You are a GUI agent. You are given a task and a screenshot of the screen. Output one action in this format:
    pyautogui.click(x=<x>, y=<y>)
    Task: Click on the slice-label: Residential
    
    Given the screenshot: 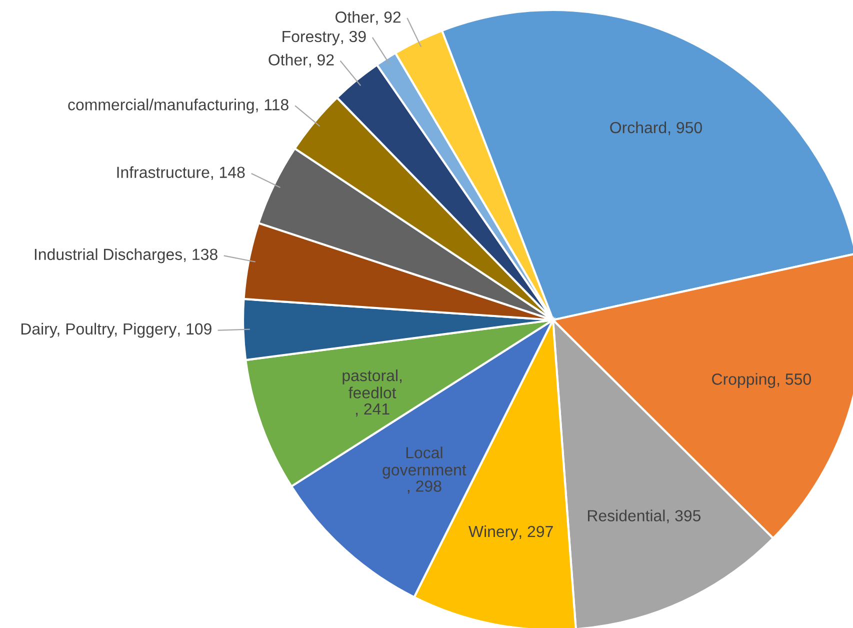 What is the action you would take?
    pyautogui.click(x=626, y=516)
    